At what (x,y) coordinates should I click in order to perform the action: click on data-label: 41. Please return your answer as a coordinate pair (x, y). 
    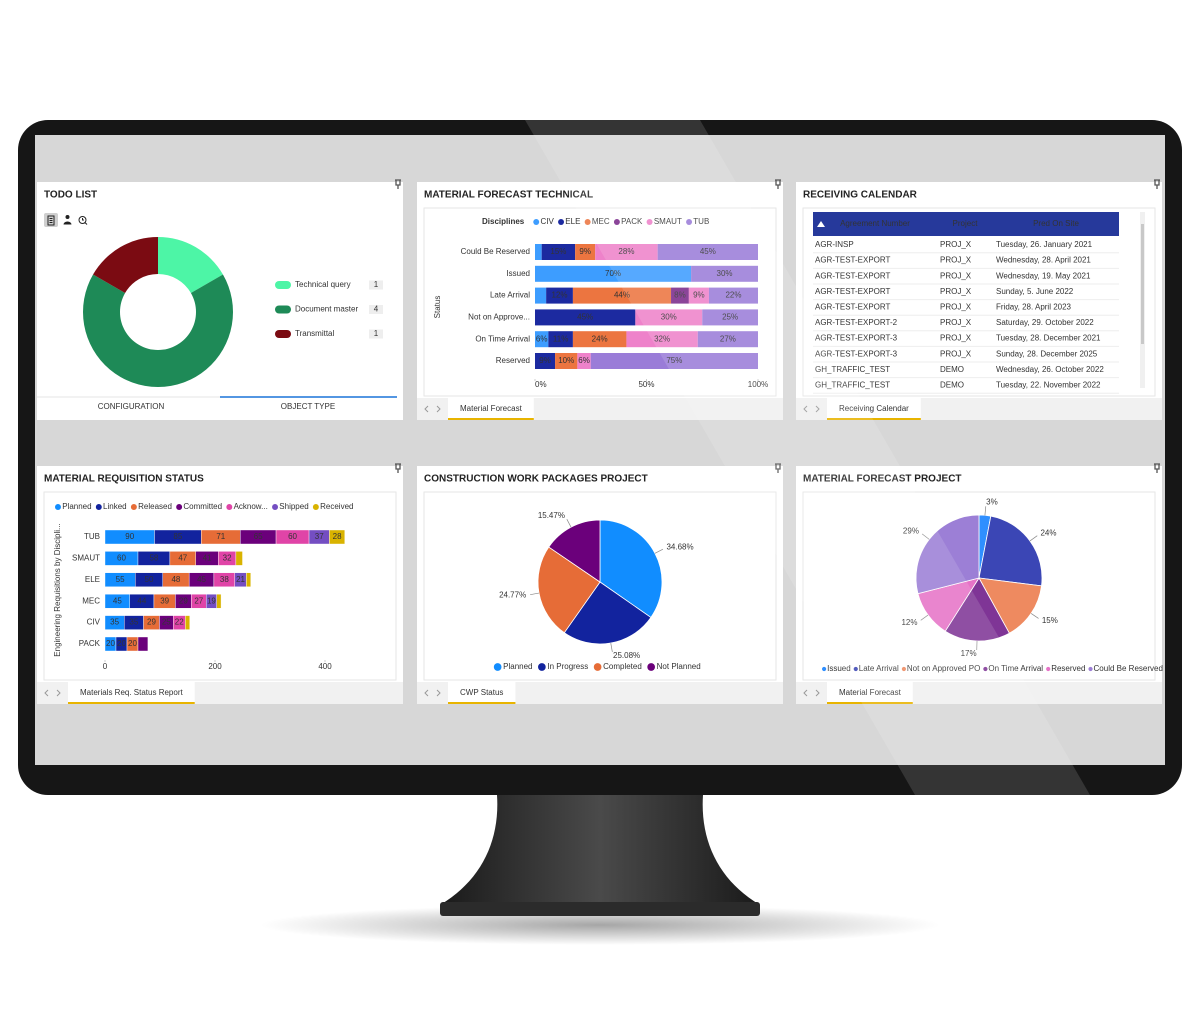
    Looking at the image, I should click on (207, 558).